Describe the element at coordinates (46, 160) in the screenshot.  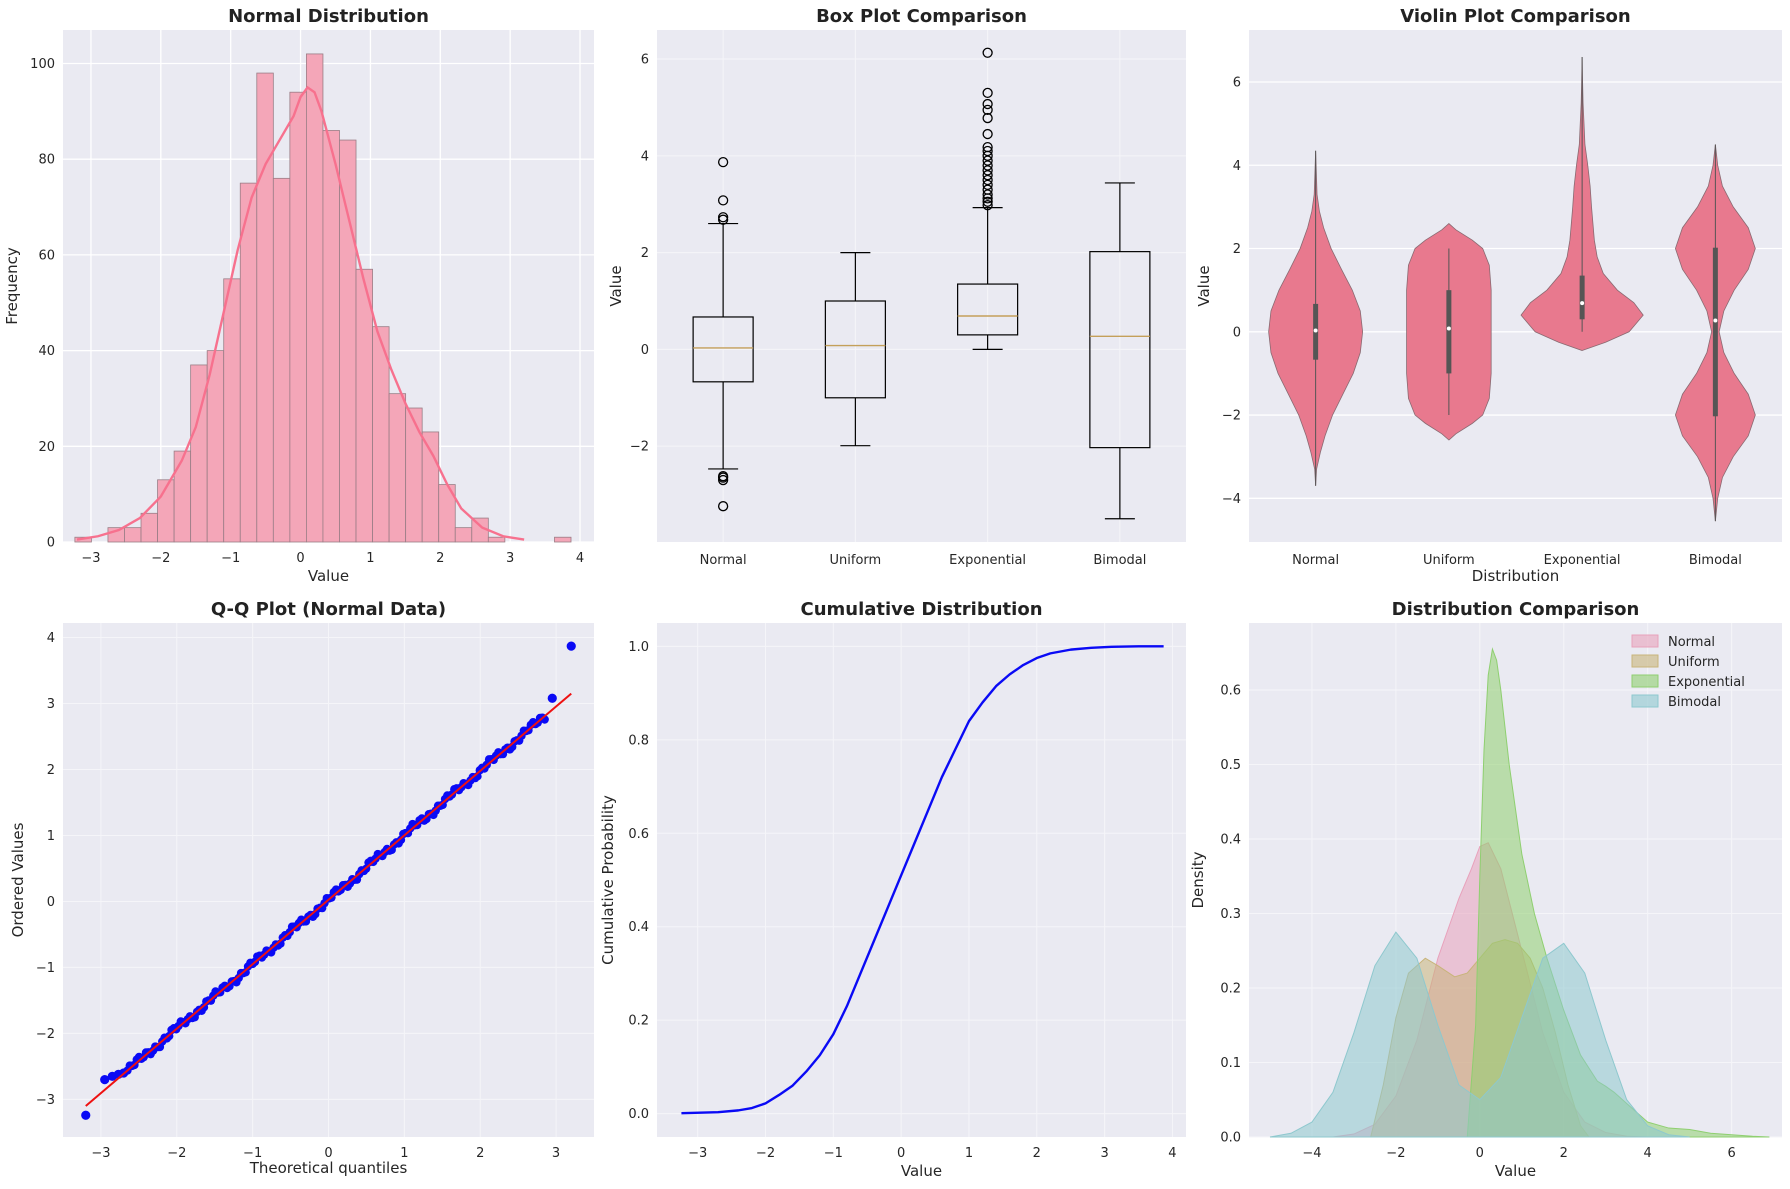
I see `y-tick-label: 80` at that location.